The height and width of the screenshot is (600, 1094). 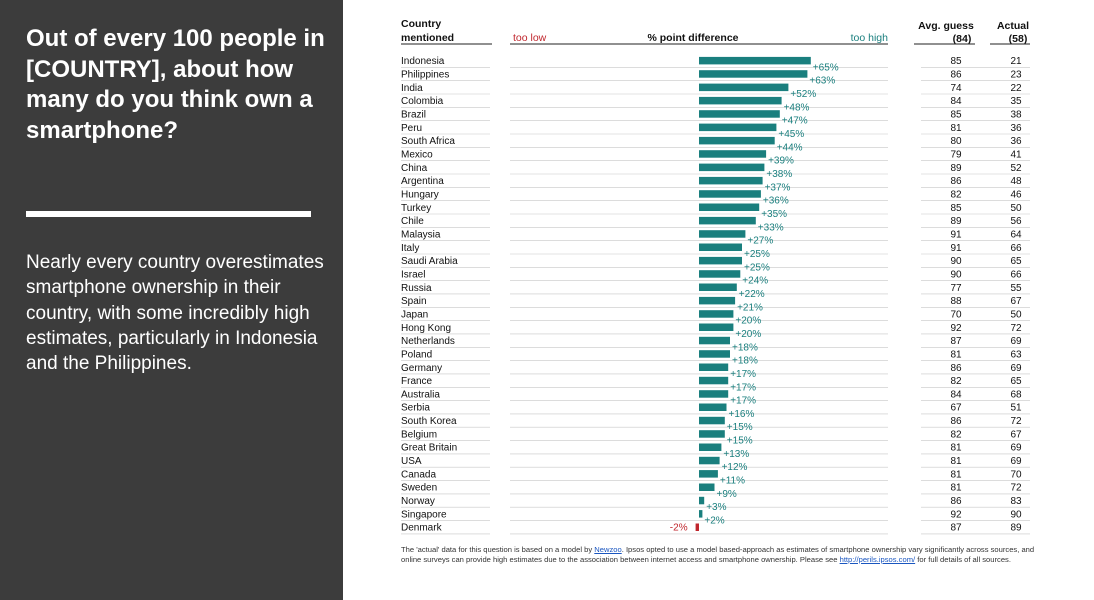 I want to click on country-label: Colombia, so click(x=422, y=101).